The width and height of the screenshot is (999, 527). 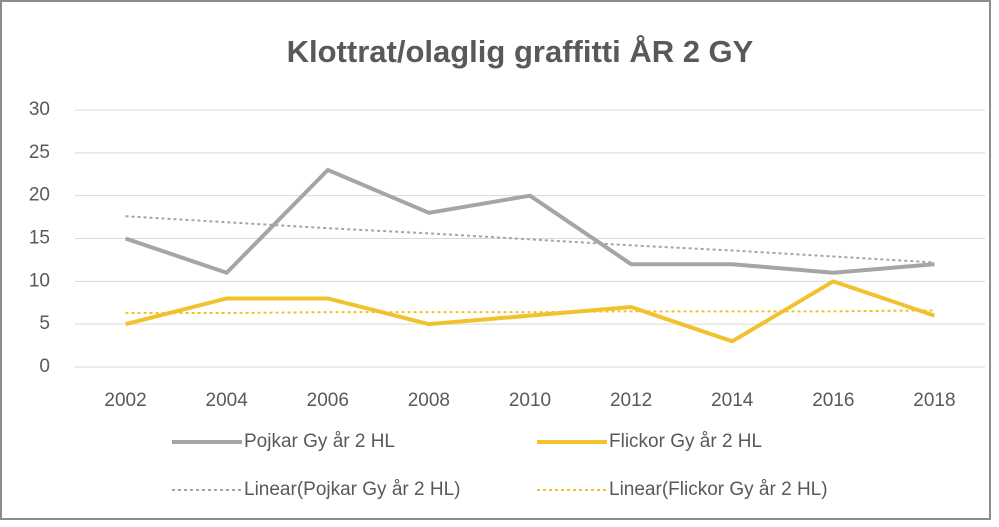 What do you see at coordinates (44, 323) in the screenshot?
I see `y-tick-label: 5` at bounding box center [44, 323].